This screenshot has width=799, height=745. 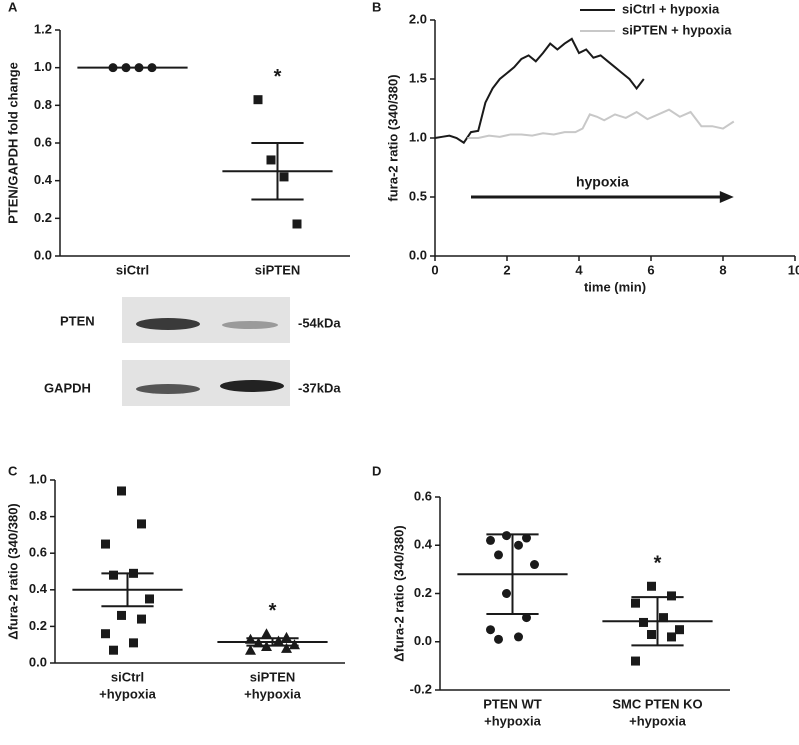 I want to click on x-tick-label: 0, so click(x=434, y=269).